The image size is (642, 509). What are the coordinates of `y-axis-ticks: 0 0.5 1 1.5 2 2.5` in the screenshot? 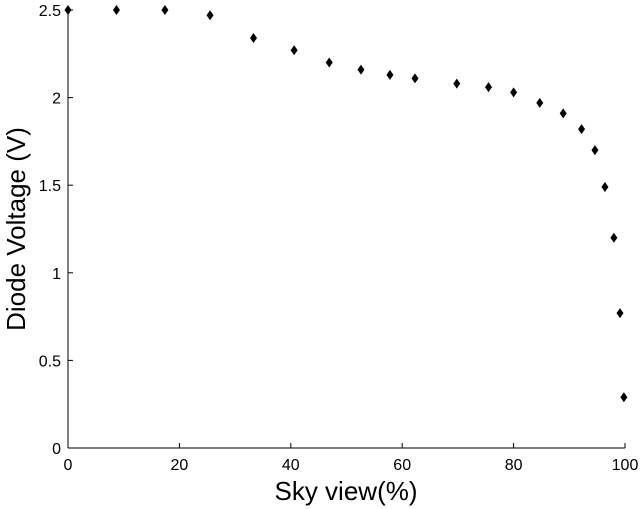 It's located at (56, 230).